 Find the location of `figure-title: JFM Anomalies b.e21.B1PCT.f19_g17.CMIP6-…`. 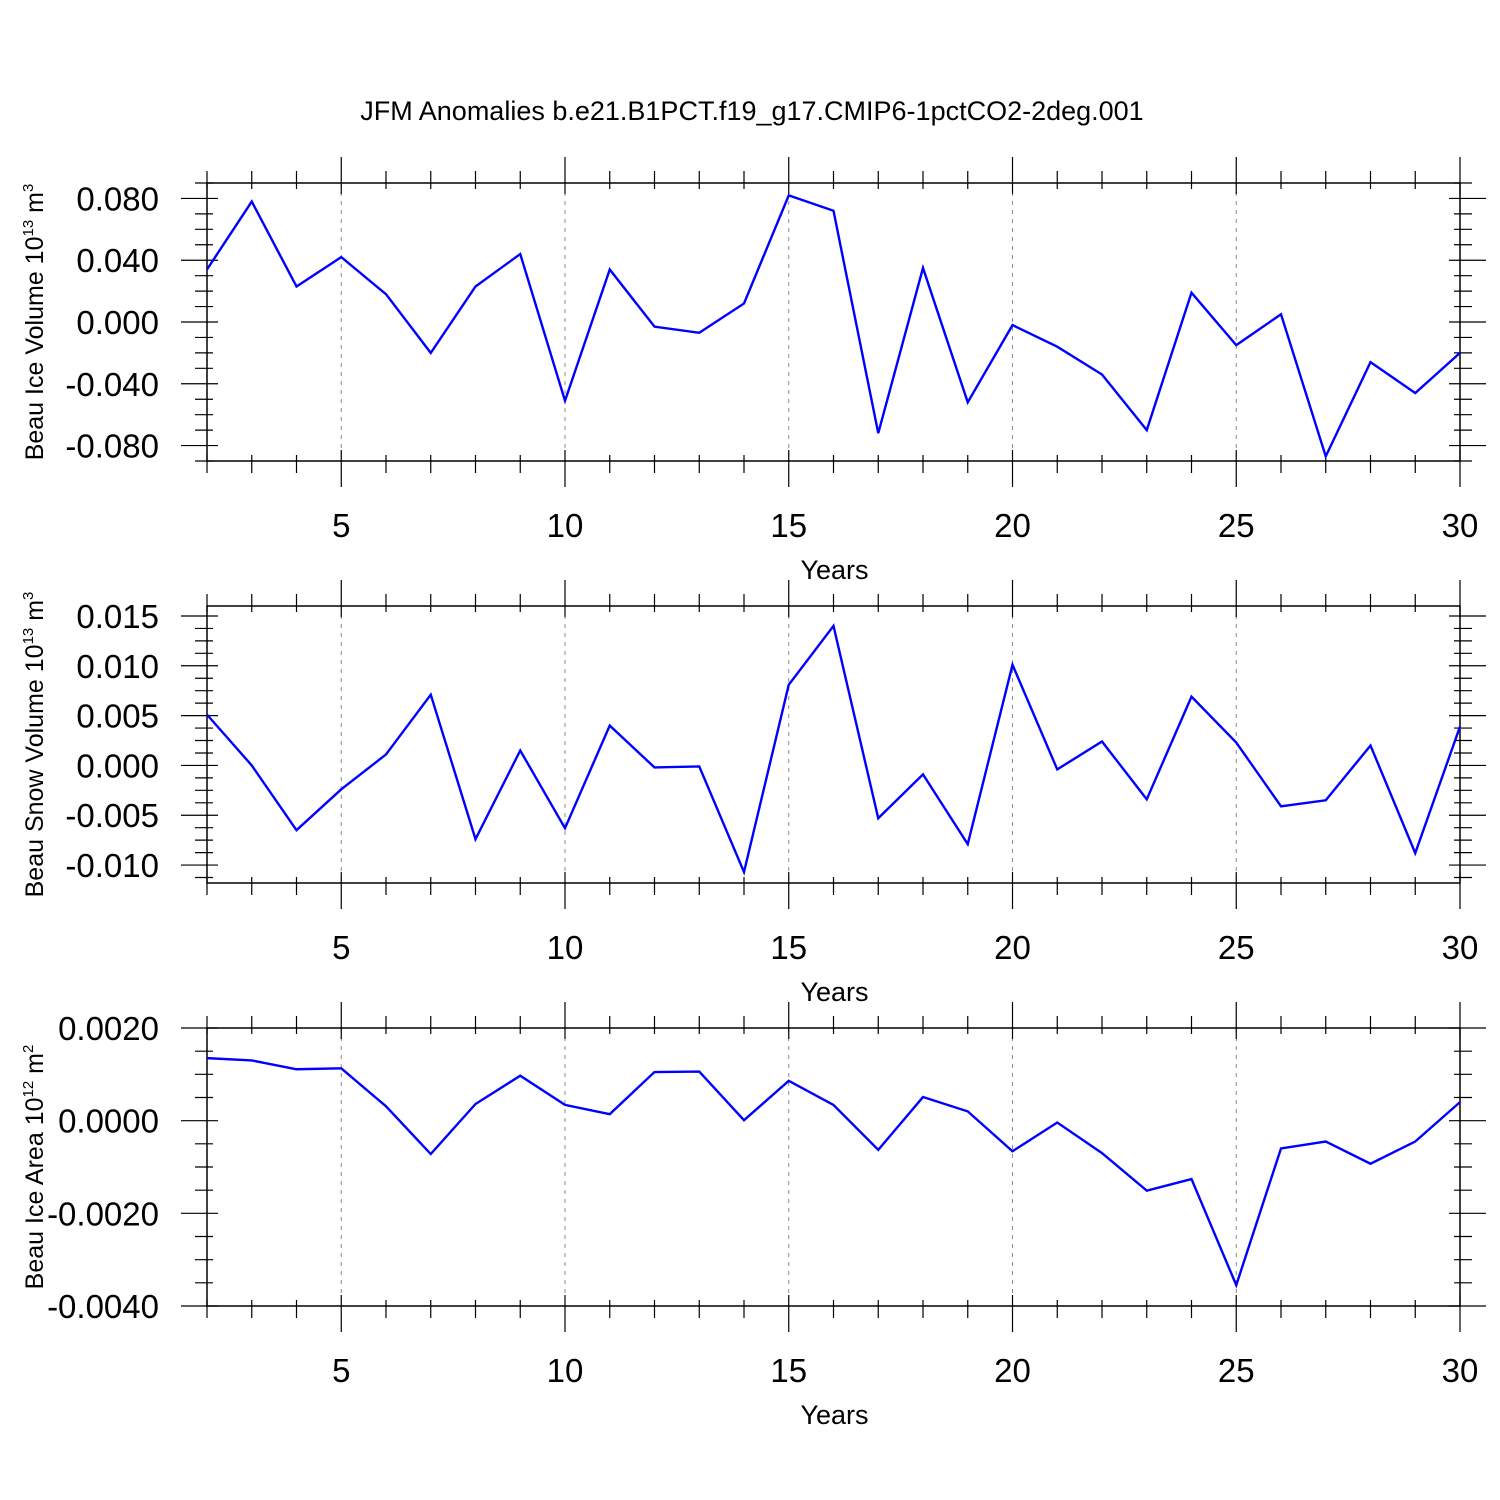

figure-title: JFM Anomalies b.e21.B1PCT.f19_g17.CMIP6-… is located at coordinates (751, 111).